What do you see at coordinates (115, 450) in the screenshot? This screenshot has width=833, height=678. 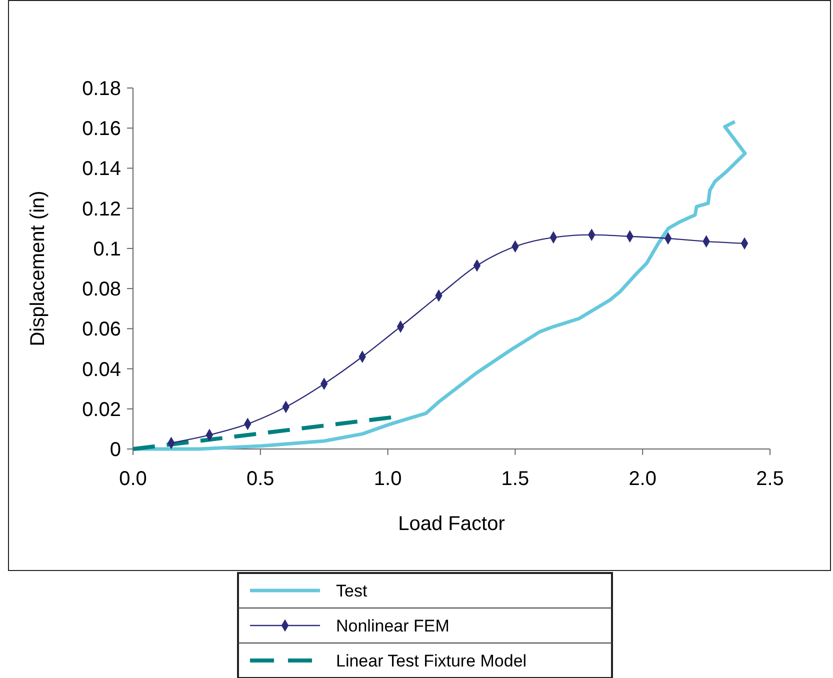 I see `y-tick-label: 0` at bounding box center [115, 450].